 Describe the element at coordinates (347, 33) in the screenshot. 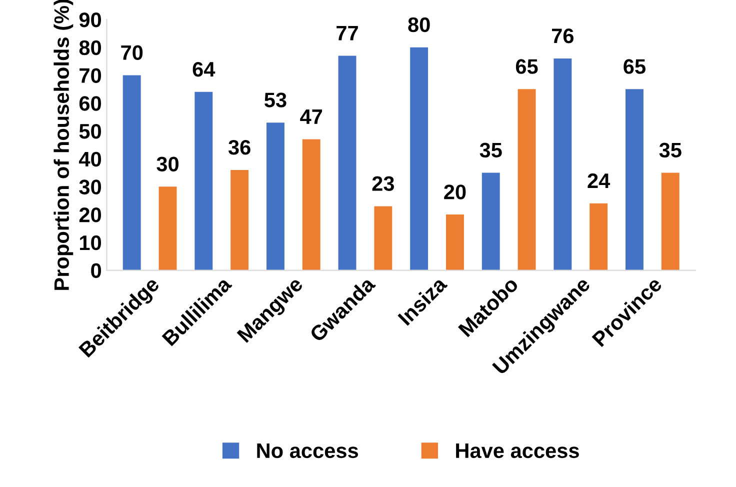

I see `data-label: 77` at that location.